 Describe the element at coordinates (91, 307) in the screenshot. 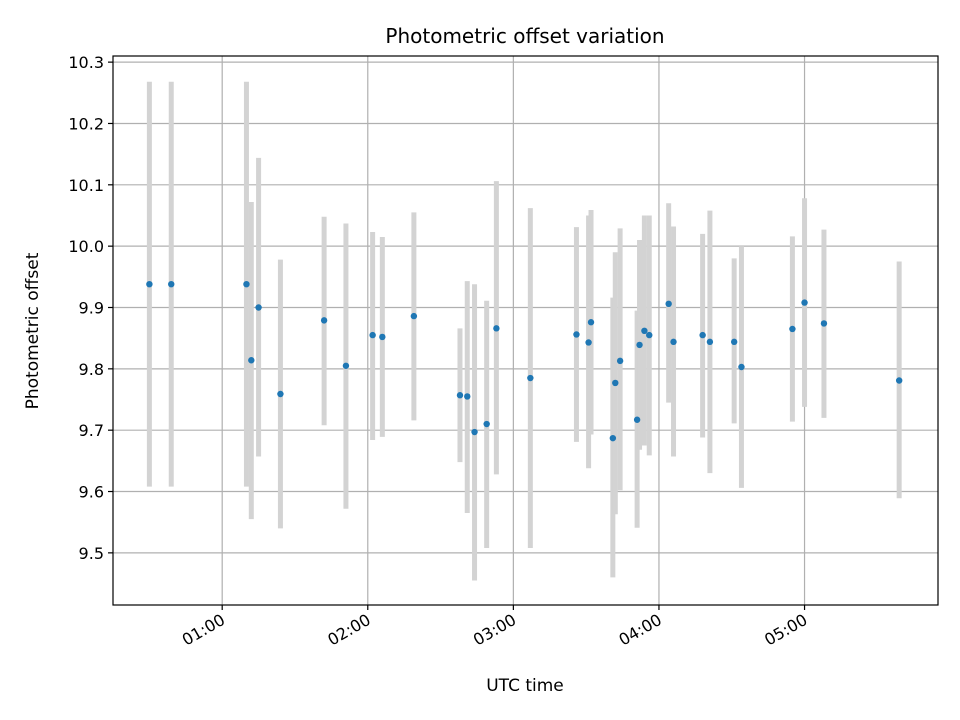

I see `y-tick-label: 9.9` at that location.